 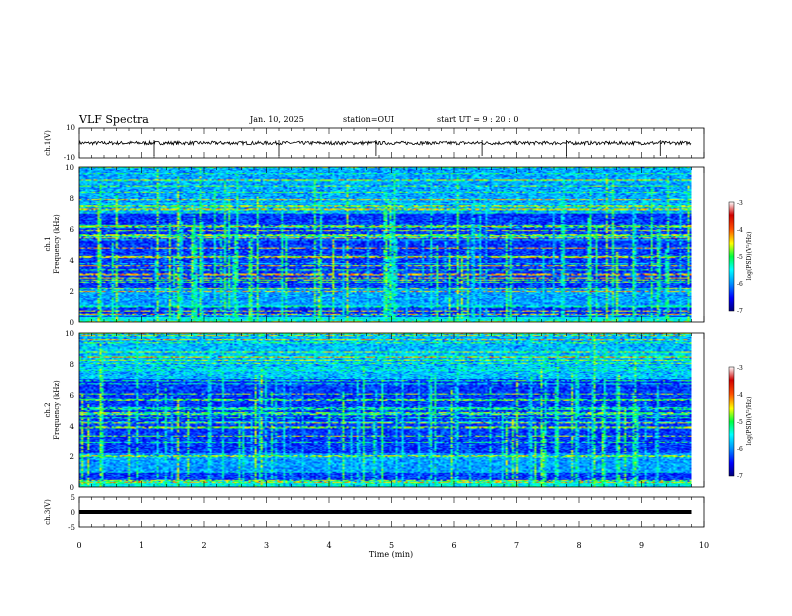 I want to click on ch1-waveform-ticks, so click(x=391, y=143).